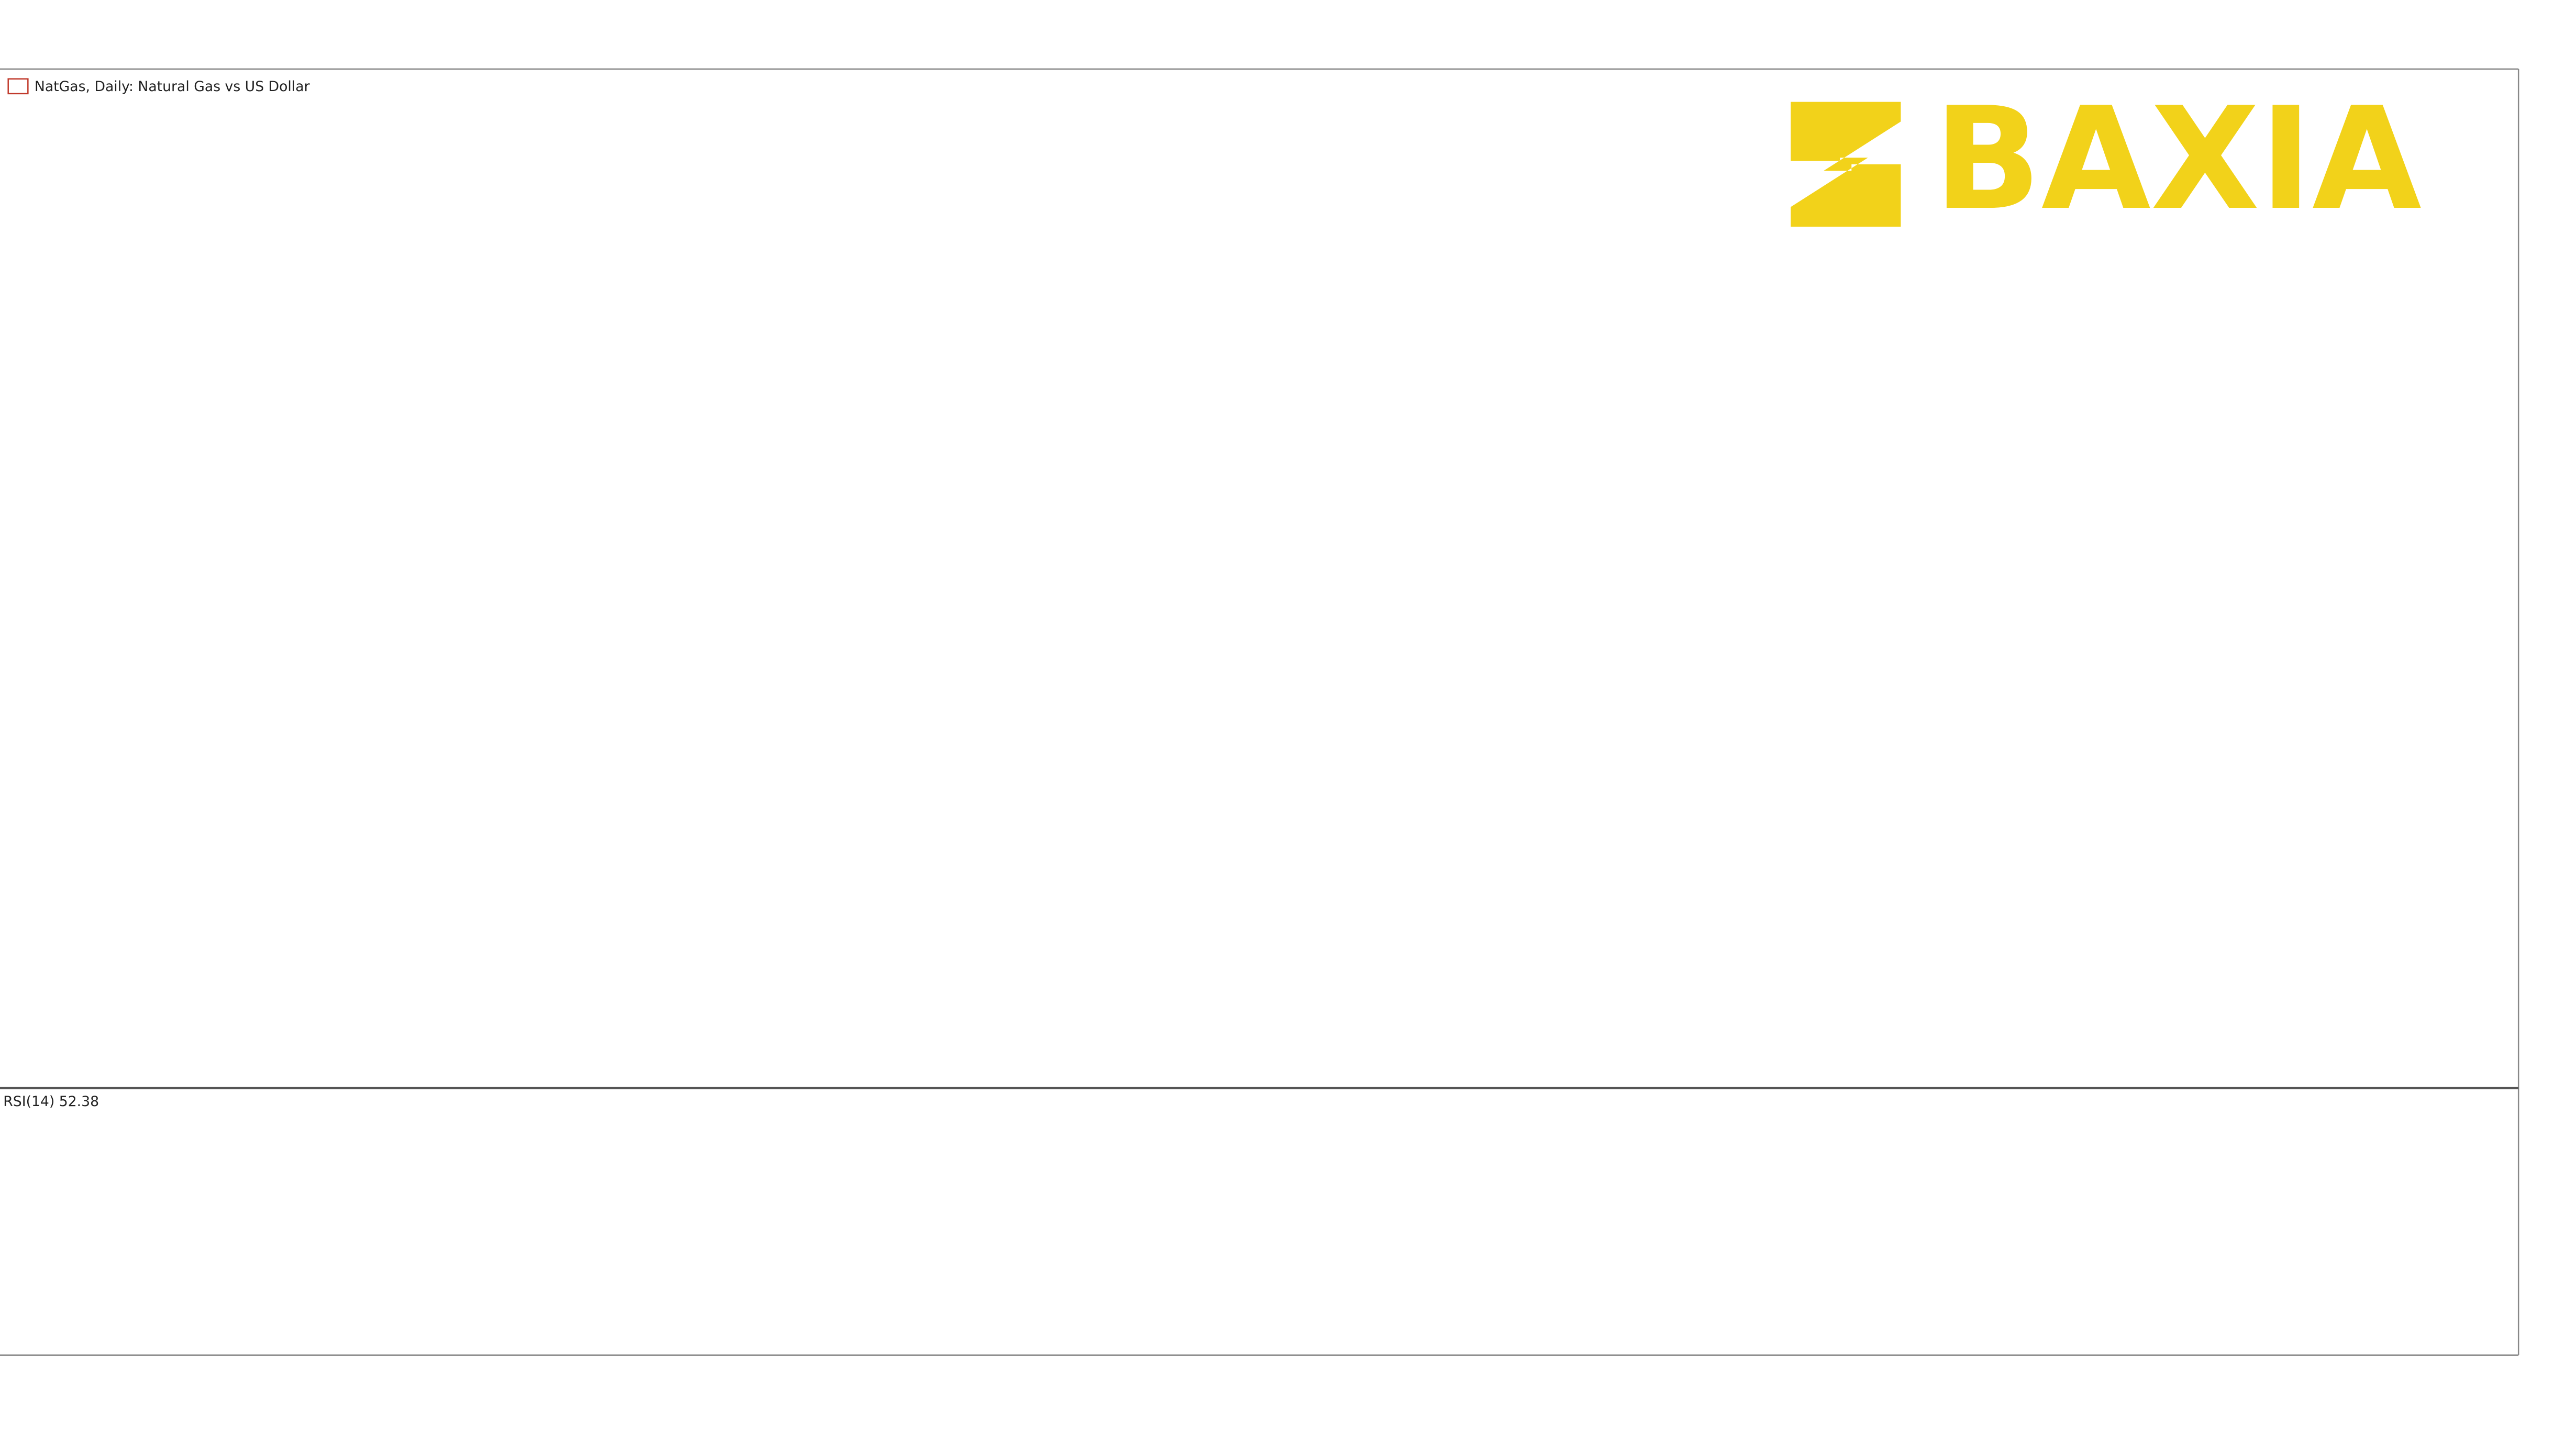  I want to click on logo: BAXIA, so click(2107, 159).